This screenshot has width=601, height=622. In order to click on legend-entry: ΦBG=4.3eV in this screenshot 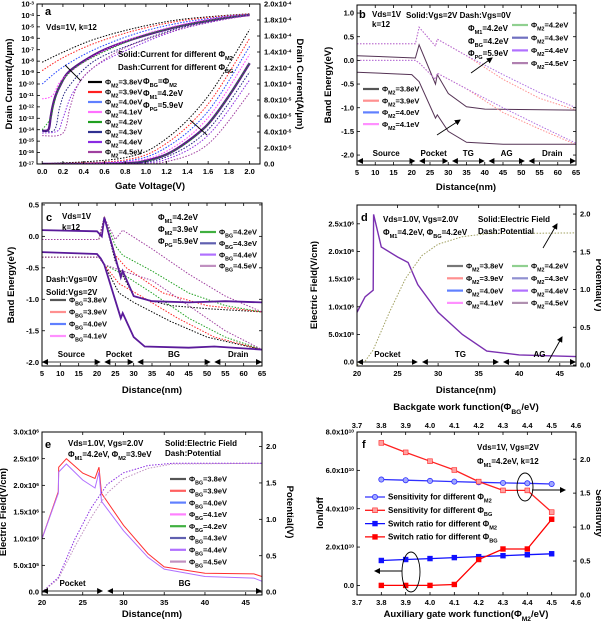, I will do `click(228, 245)`.